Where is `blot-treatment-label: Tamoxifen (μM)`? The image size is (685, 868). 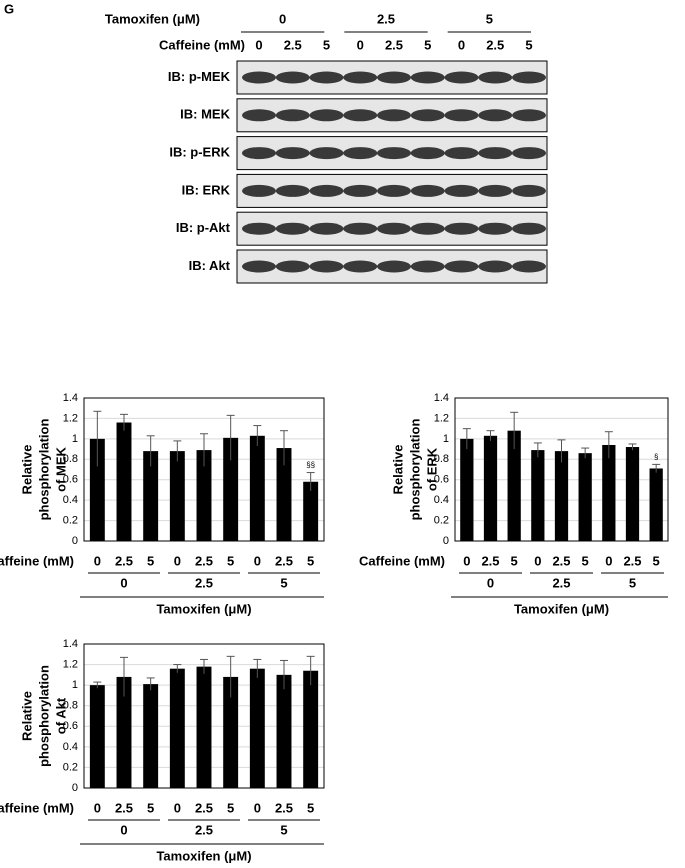 blot-treatment-label: Tamoxifen (μM) is located at coordinates (152, 18).